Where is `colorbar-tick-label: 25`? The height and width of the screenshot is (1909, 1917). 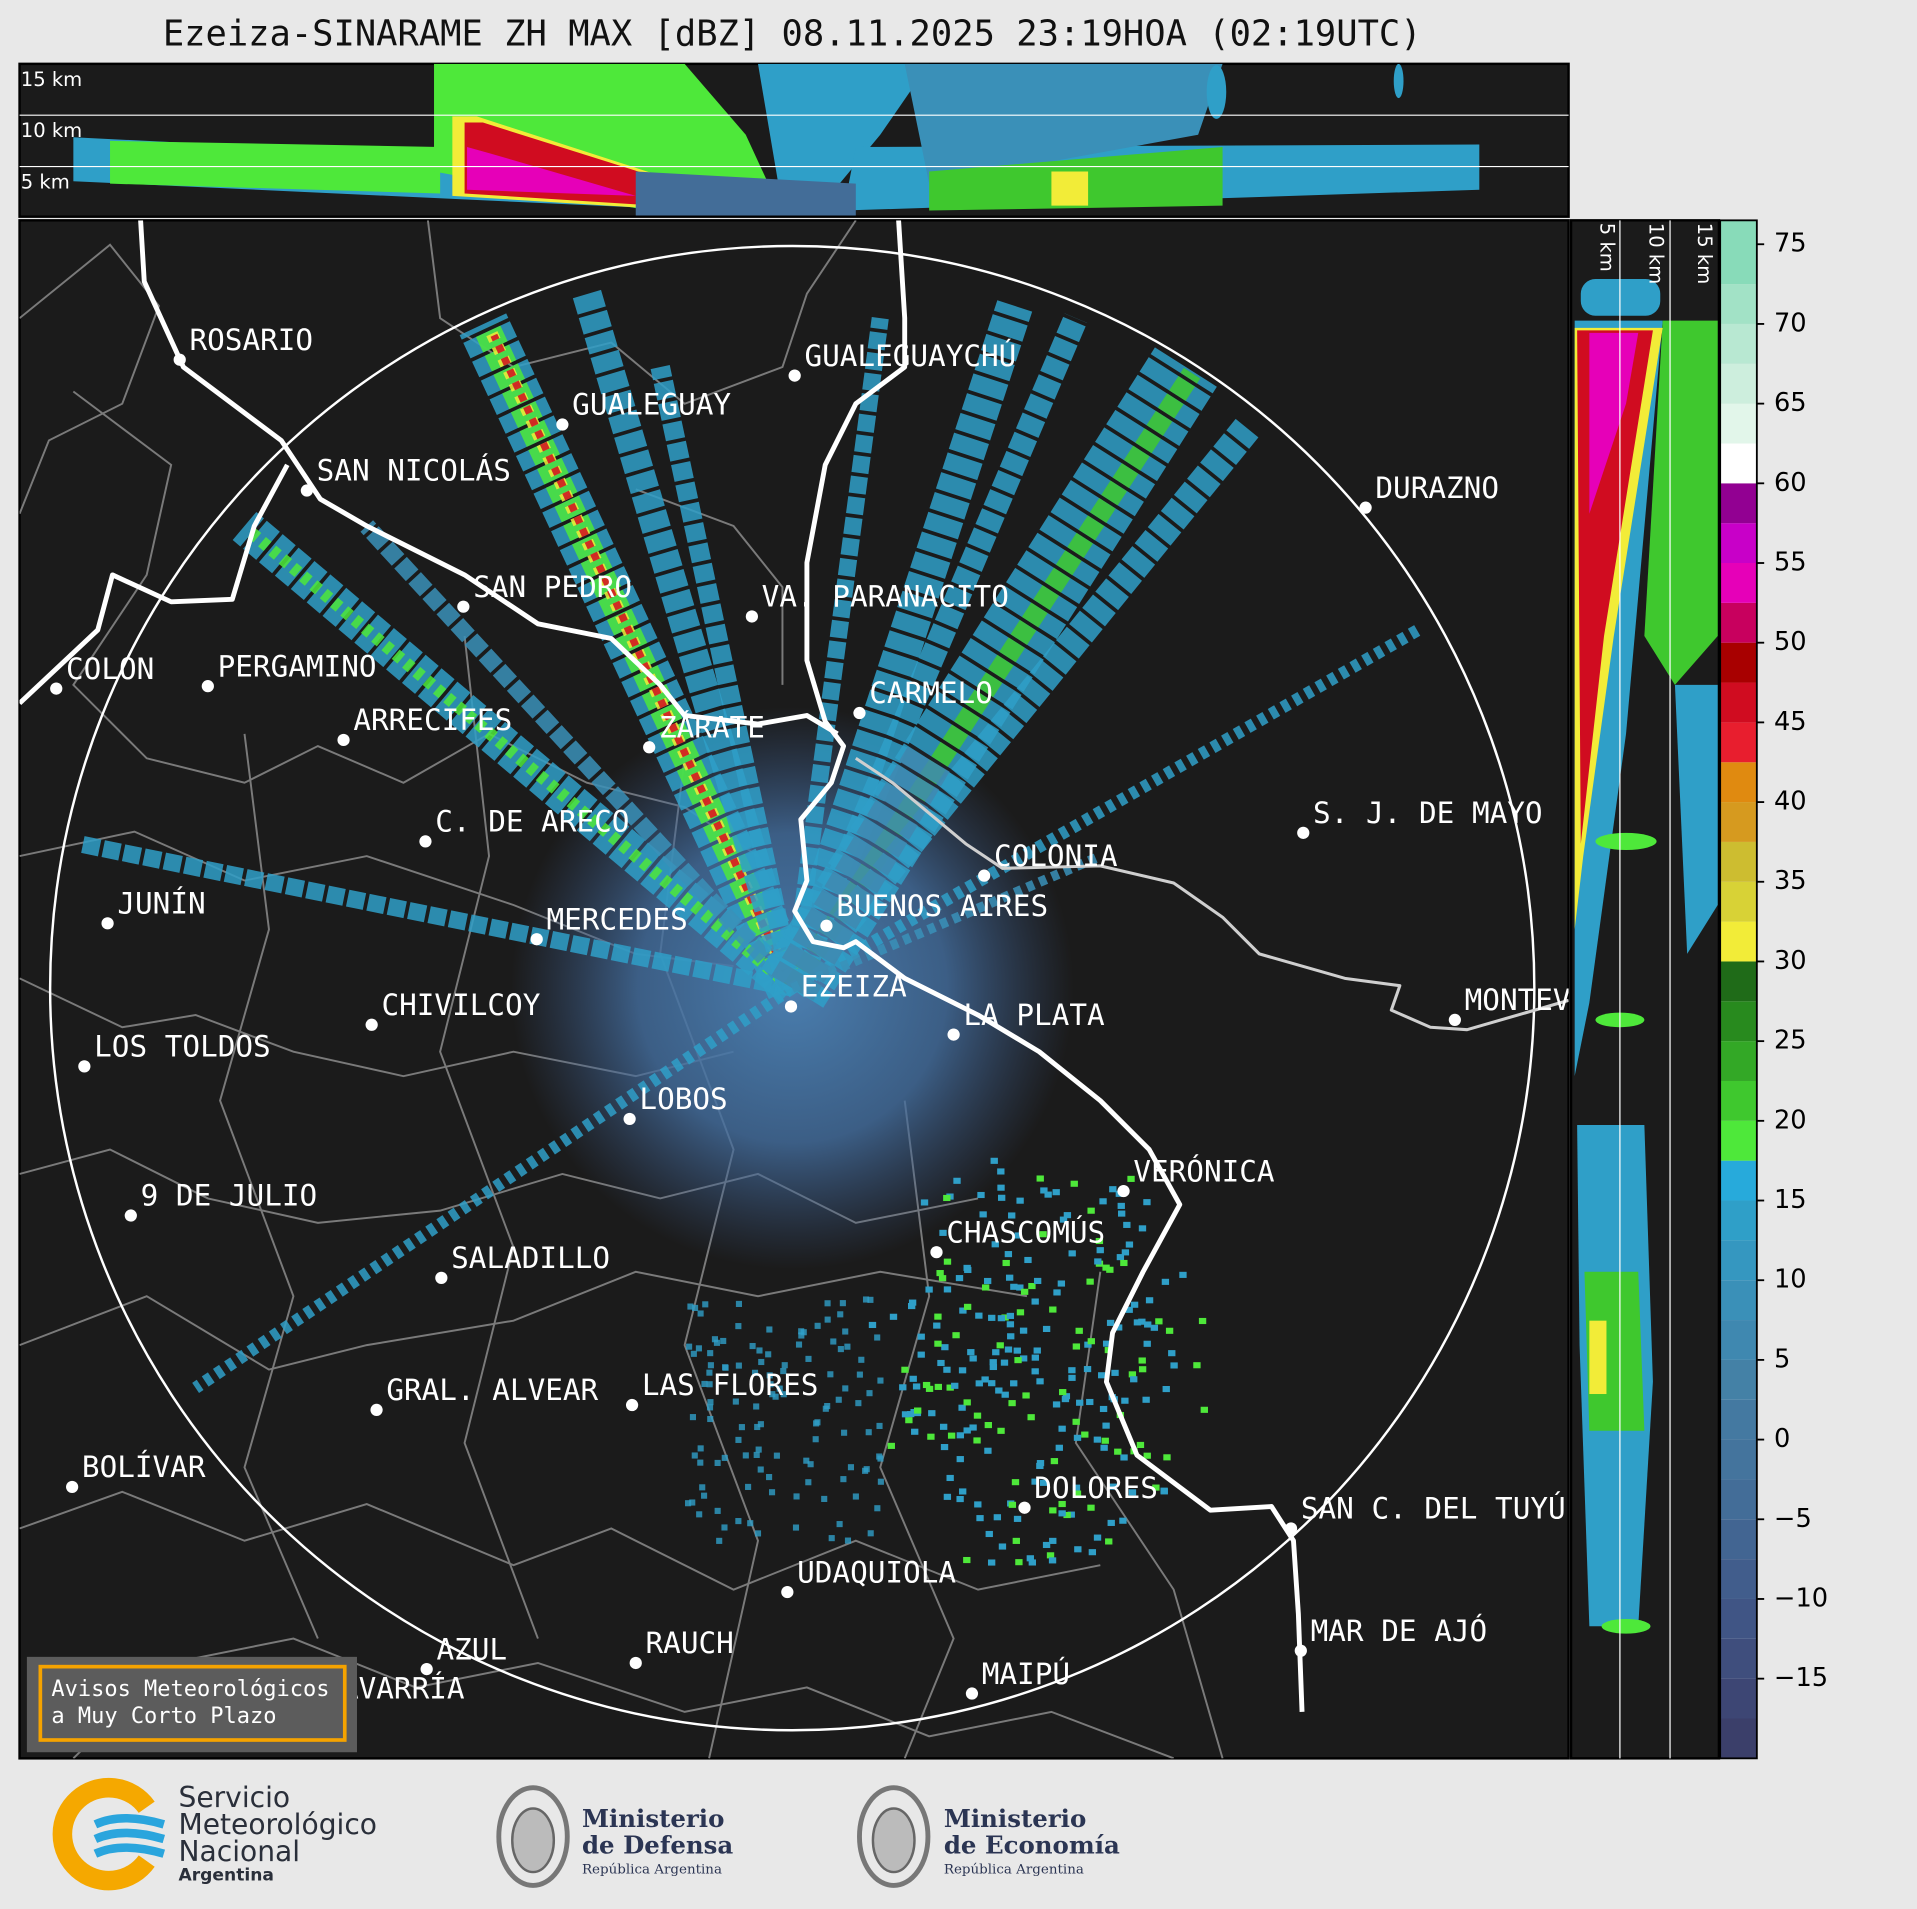 colorbar-tick-label: 25 is located at coordinates (1790, 1041).